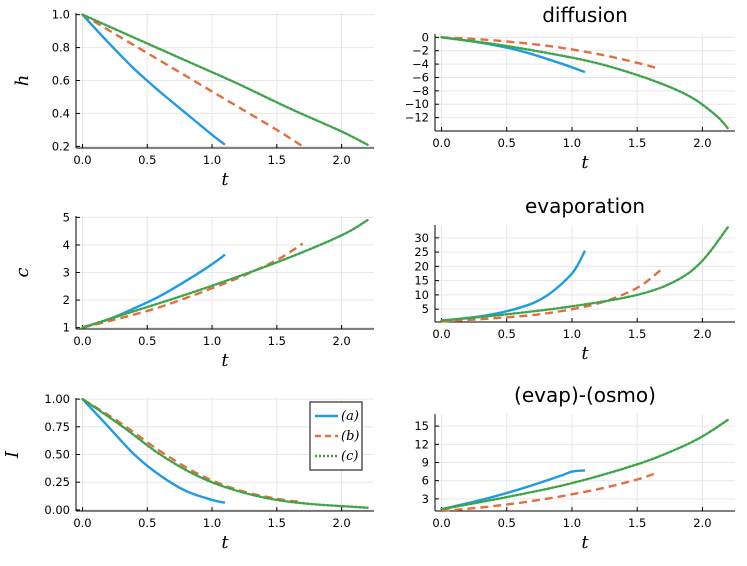 This screenshot has height=566, width=747. What do you see at coordinates (417, 118) in the screenshot?
I see `y-tick-label: −12` at bounding box center [417, 118].